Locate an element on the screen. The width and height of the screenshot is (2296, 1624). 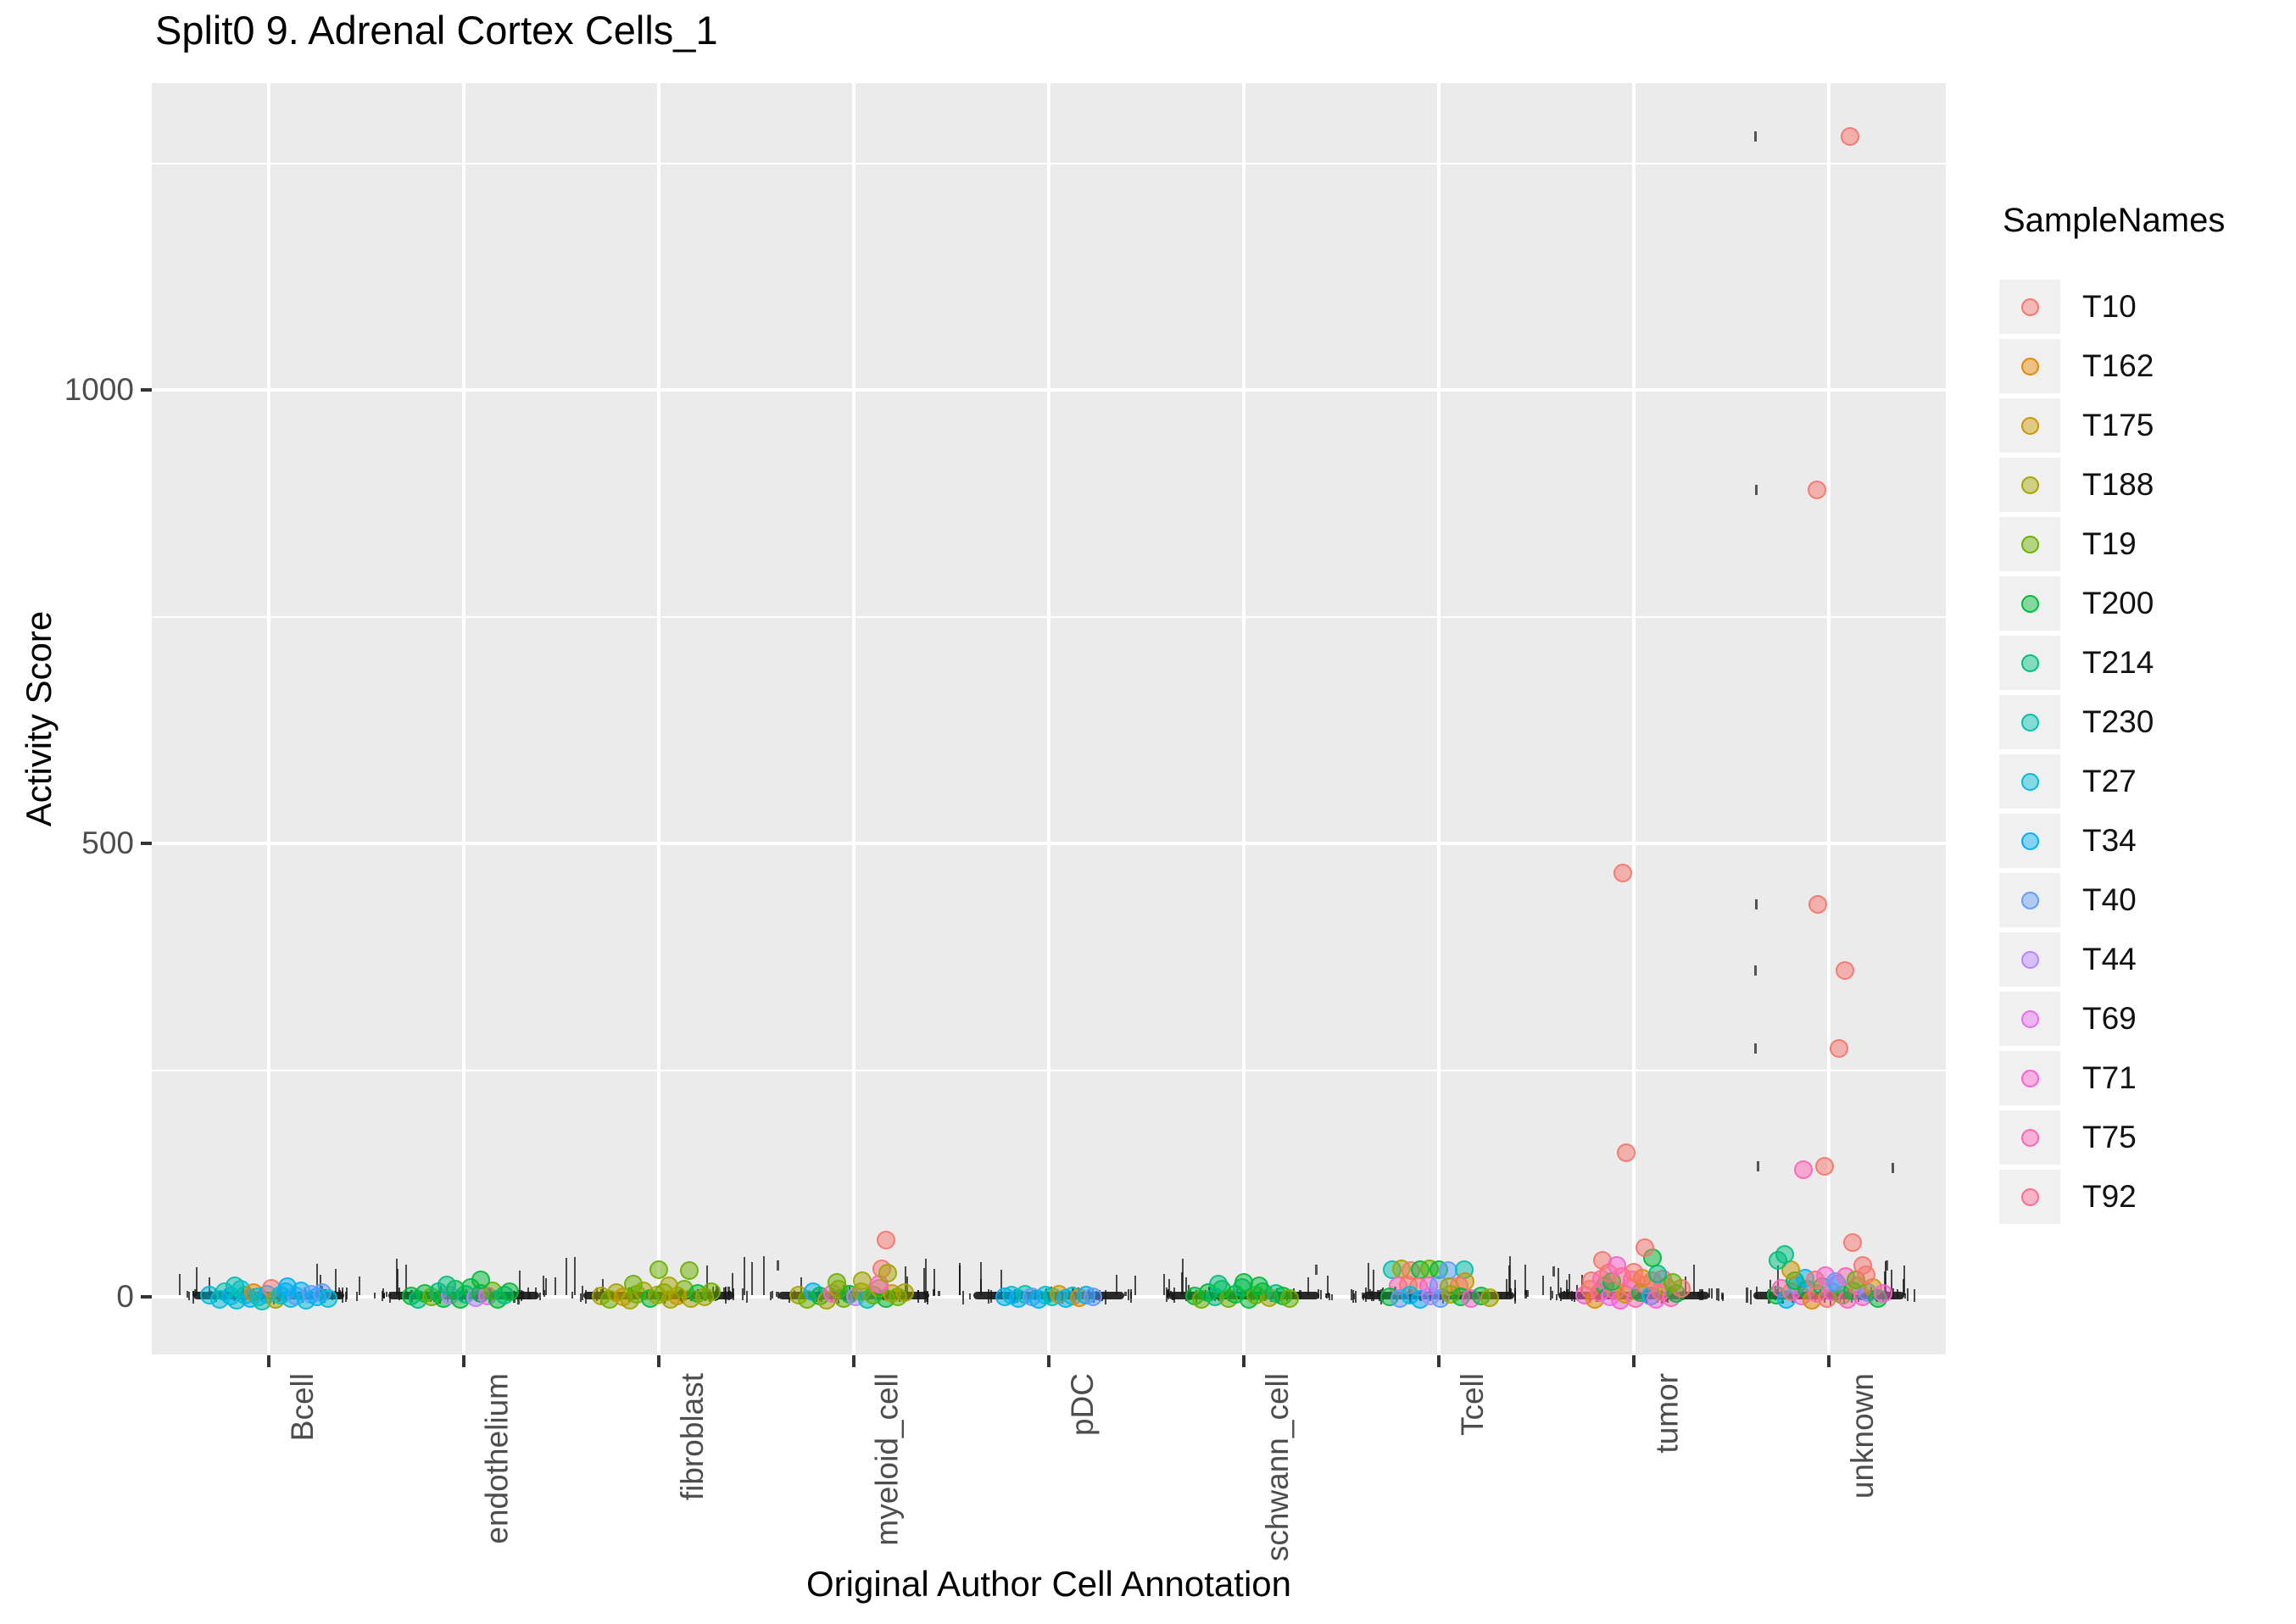
legend-item-label: T69 is located at coordinates (2109, 1019).